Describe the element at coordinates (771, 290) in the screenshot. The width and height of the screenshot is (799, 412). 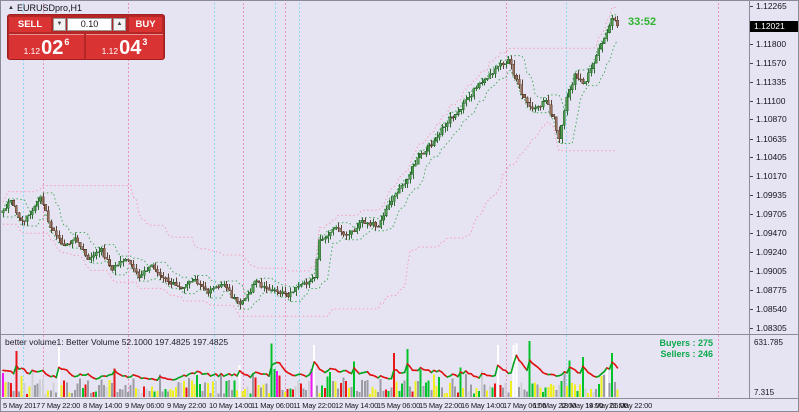
I see `price-axis-label: 1.08775` at that location.